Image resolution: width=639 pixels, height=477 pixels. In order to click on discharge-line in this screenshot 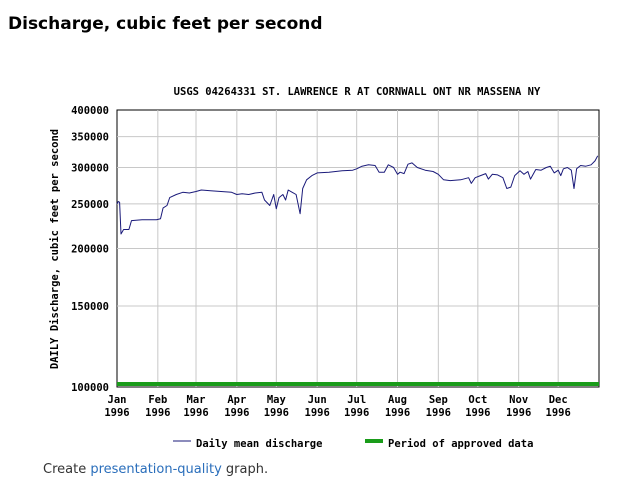, I will do `click(357, 195)`.